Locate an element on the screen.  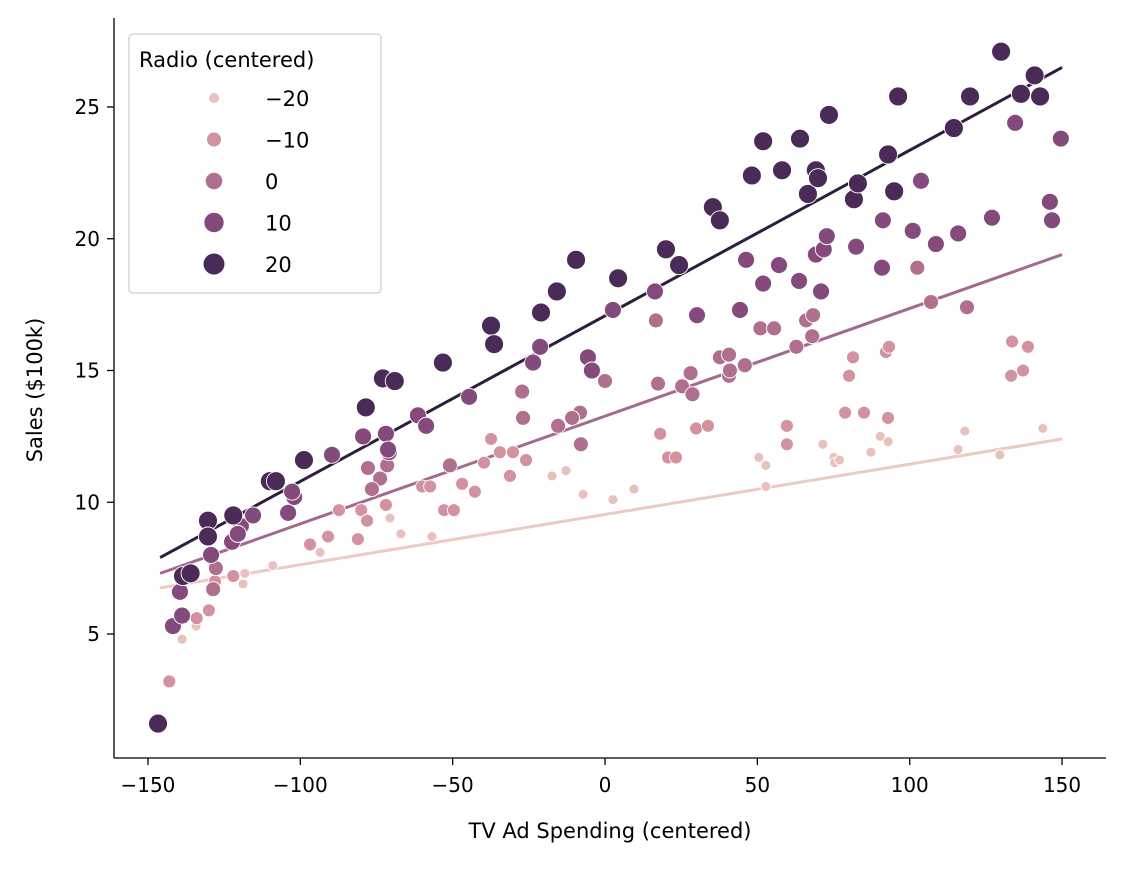
x-tick-label: 0 is located at coordinates (605, 785).